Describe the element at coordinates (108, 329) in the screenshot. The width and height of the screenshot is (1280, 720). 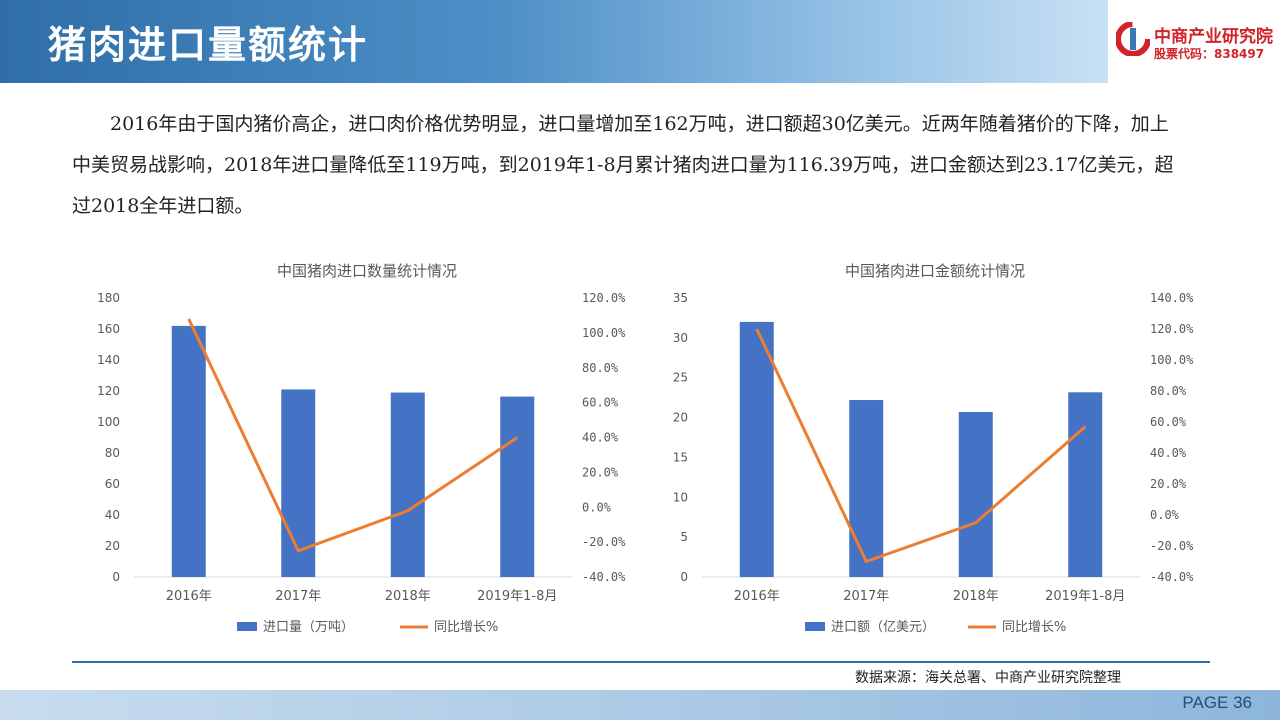
I see `y-tick-label: 160` at that location.